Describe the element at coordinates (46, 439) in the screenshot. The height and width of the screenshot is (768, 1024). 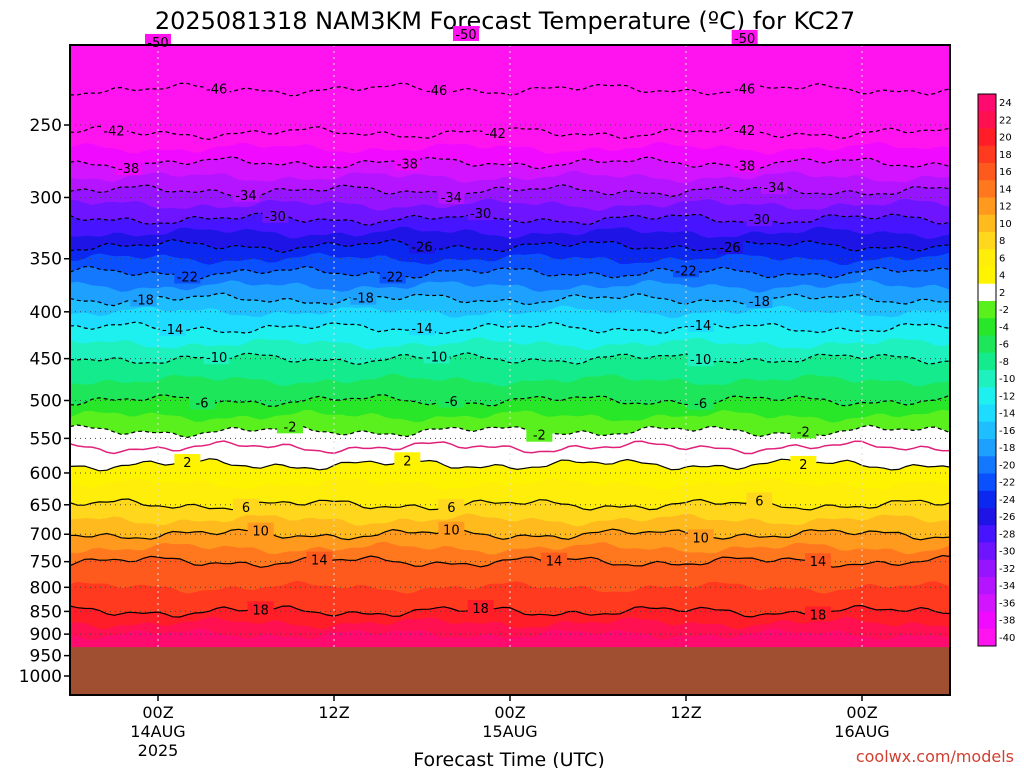
I see `y-tick-label: 550` at that location.